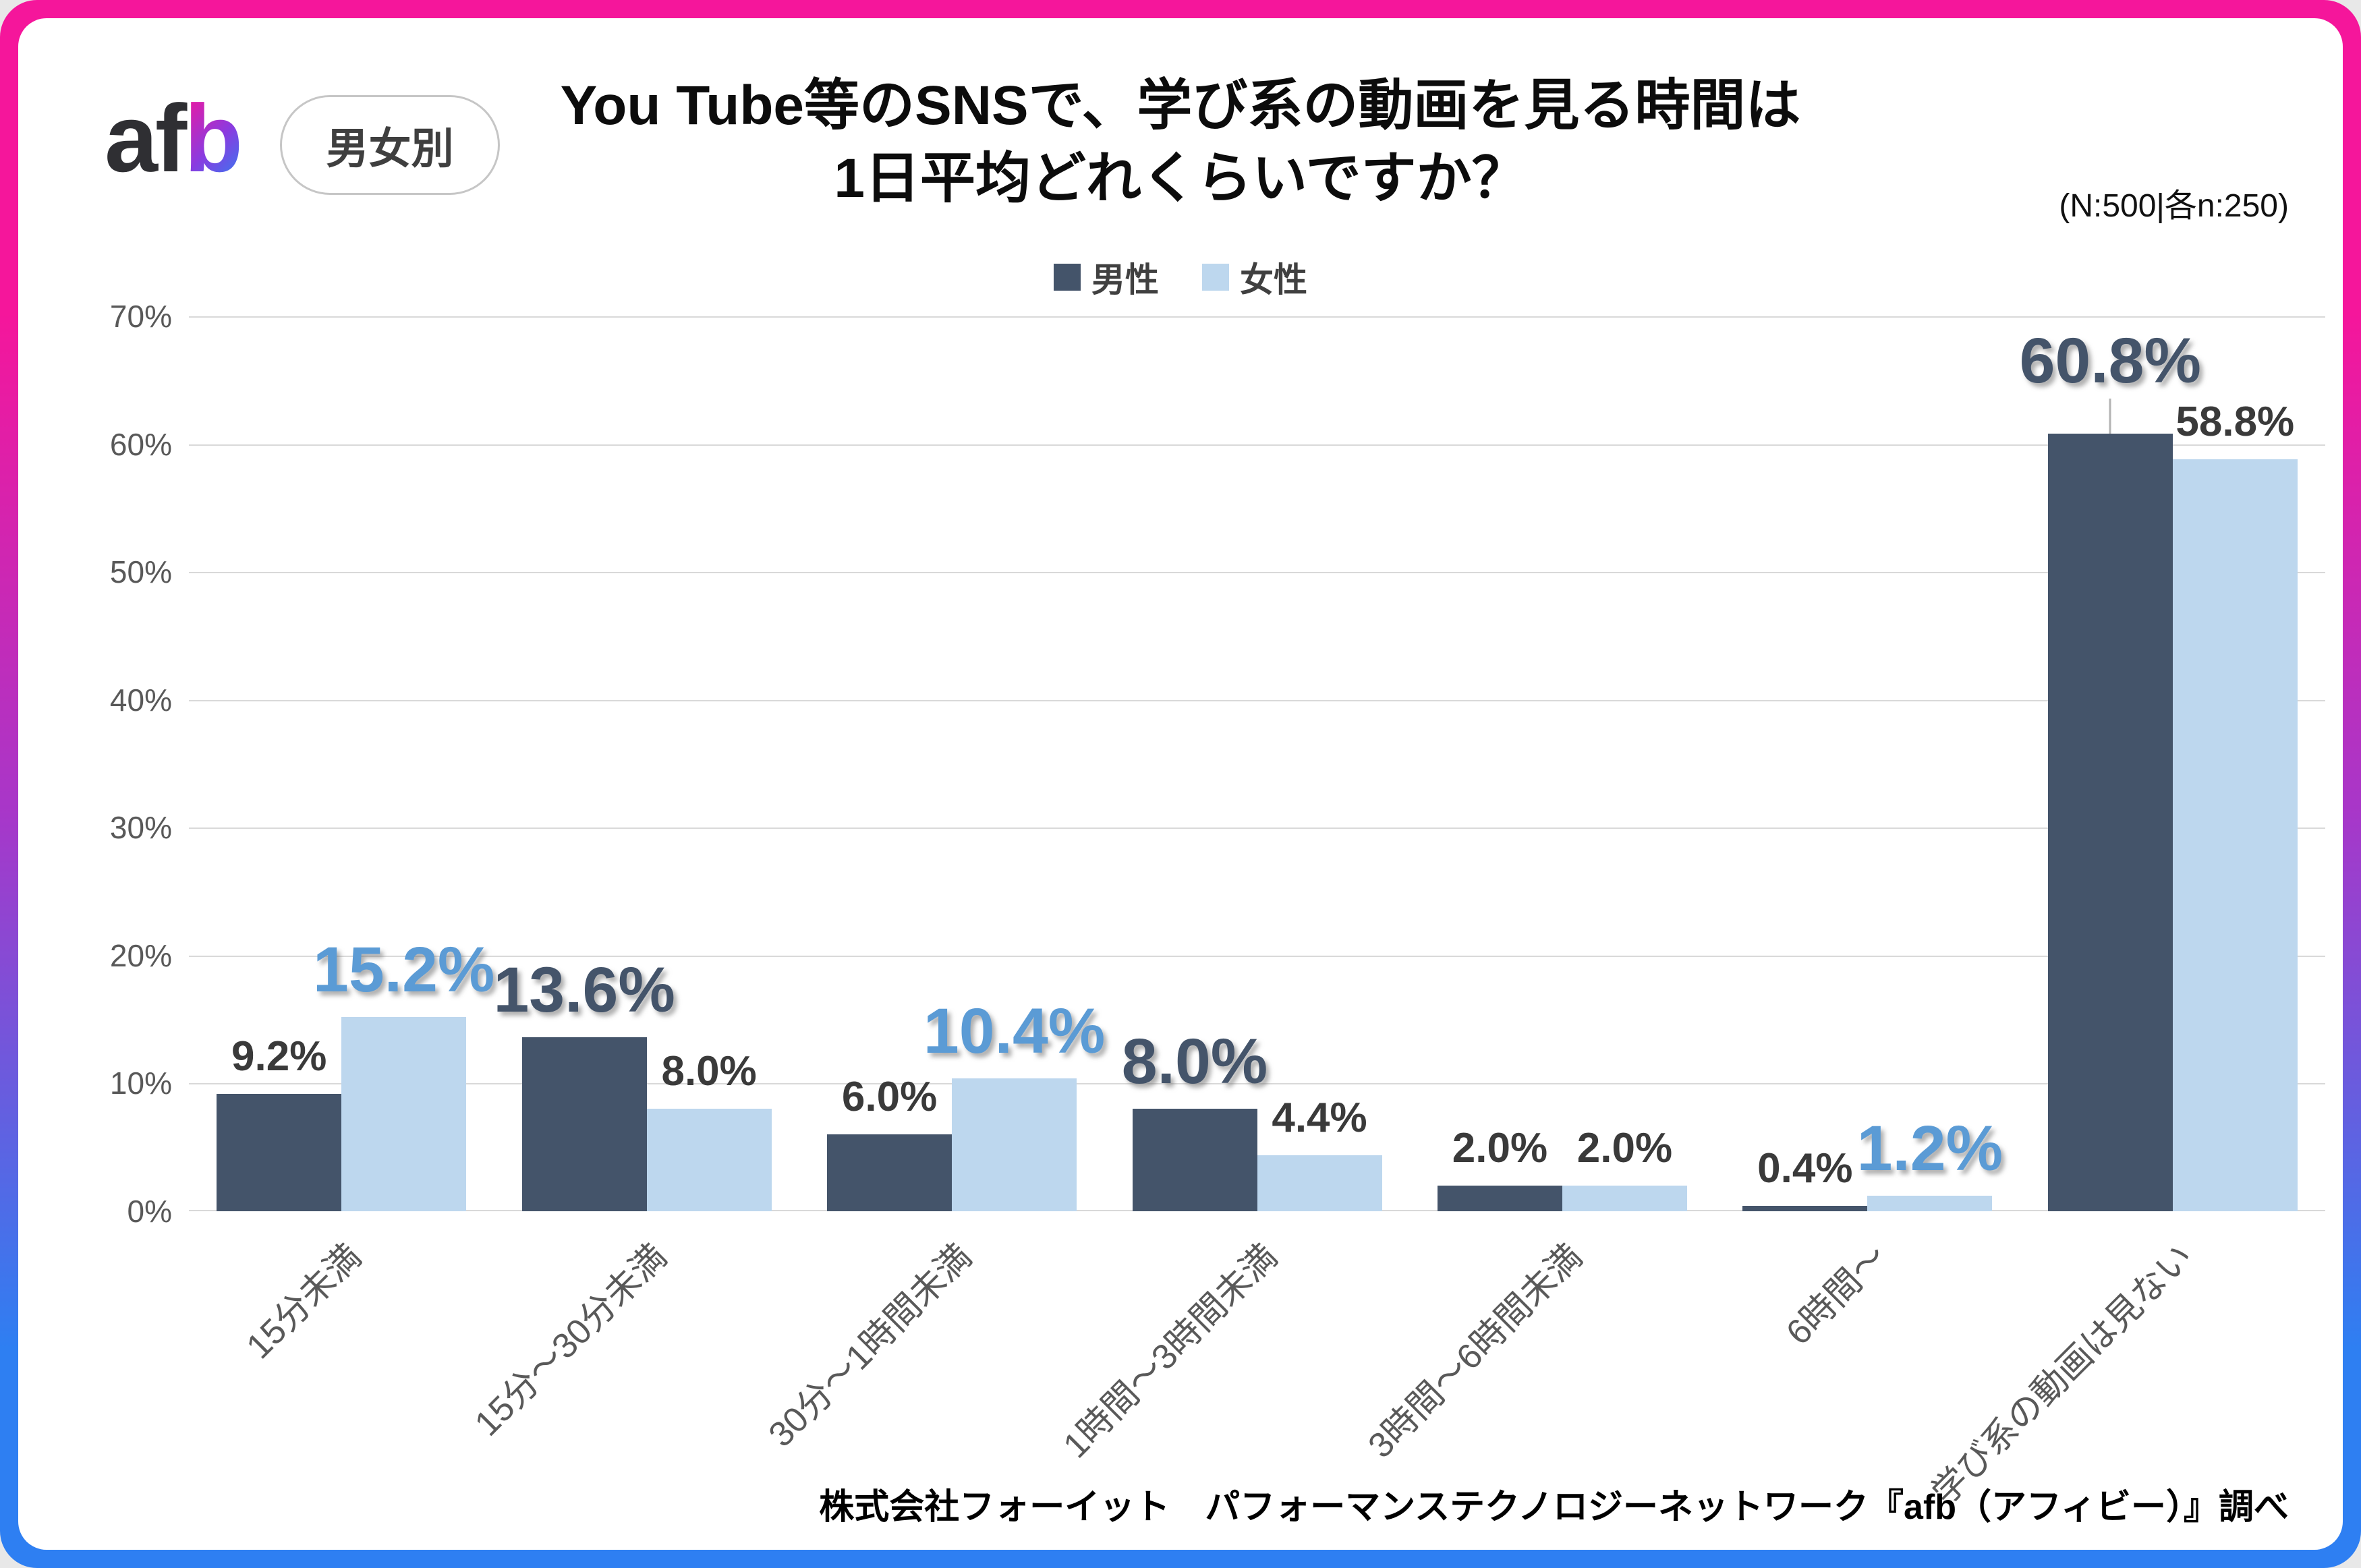  Describe the element at coordinates (1624, 1198) in the screenshot. I see `bar-女性-3時間〜6時間未満` at that location.